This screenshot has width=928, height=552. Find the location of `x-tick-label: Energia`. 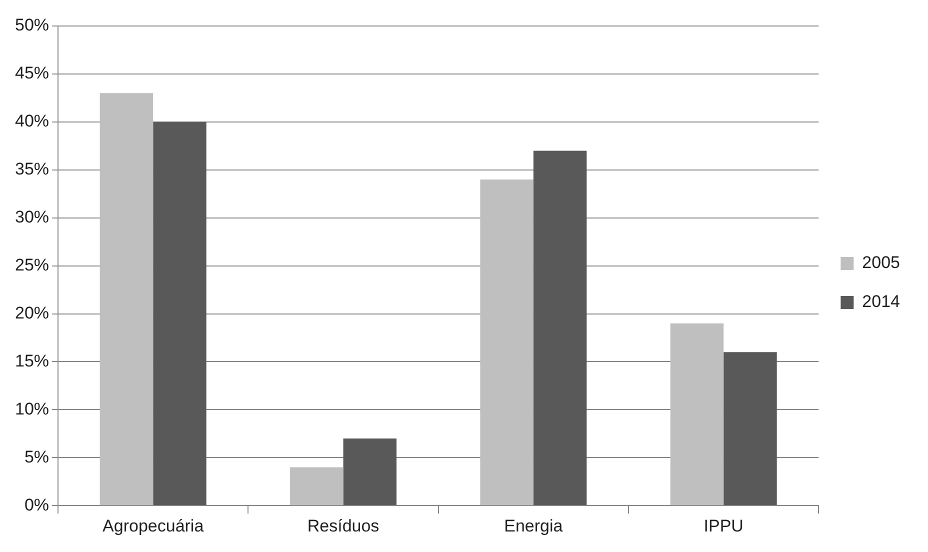

x-tick-label: Energia is located at coordinates (534, 526).